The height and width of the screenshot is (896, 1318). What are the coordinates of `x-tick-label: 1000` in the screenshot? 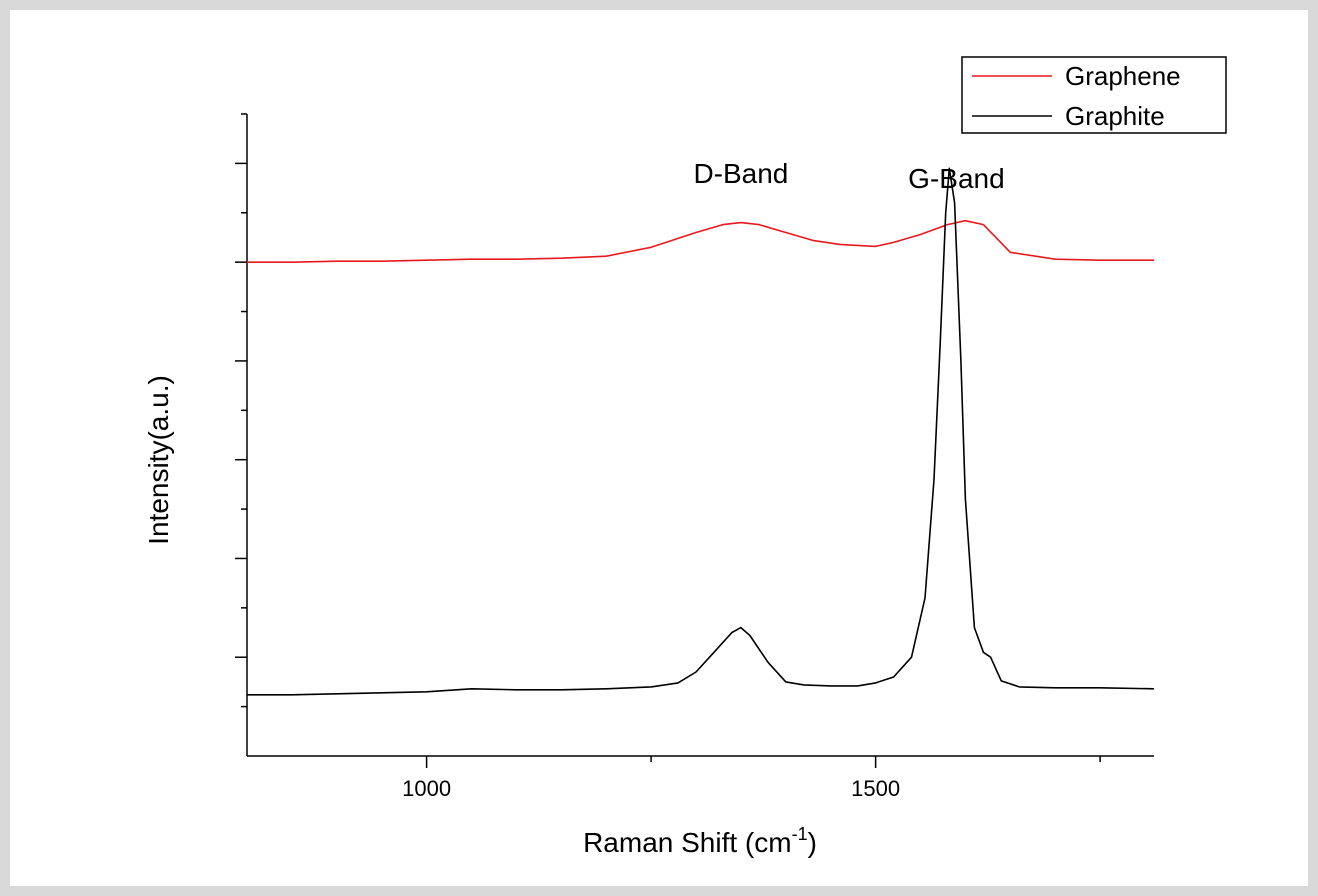 It's located at (426, 788).